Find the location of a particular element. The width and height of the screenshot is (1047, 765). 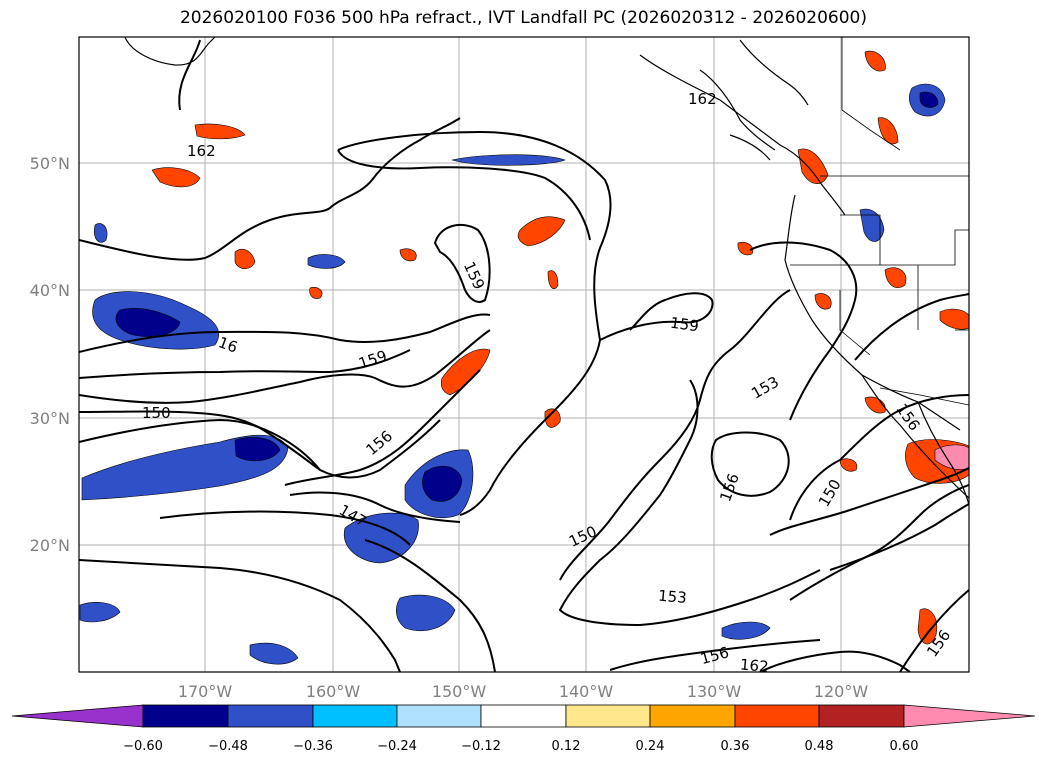

contour-label: 16 is located at coordinates (228, 344).